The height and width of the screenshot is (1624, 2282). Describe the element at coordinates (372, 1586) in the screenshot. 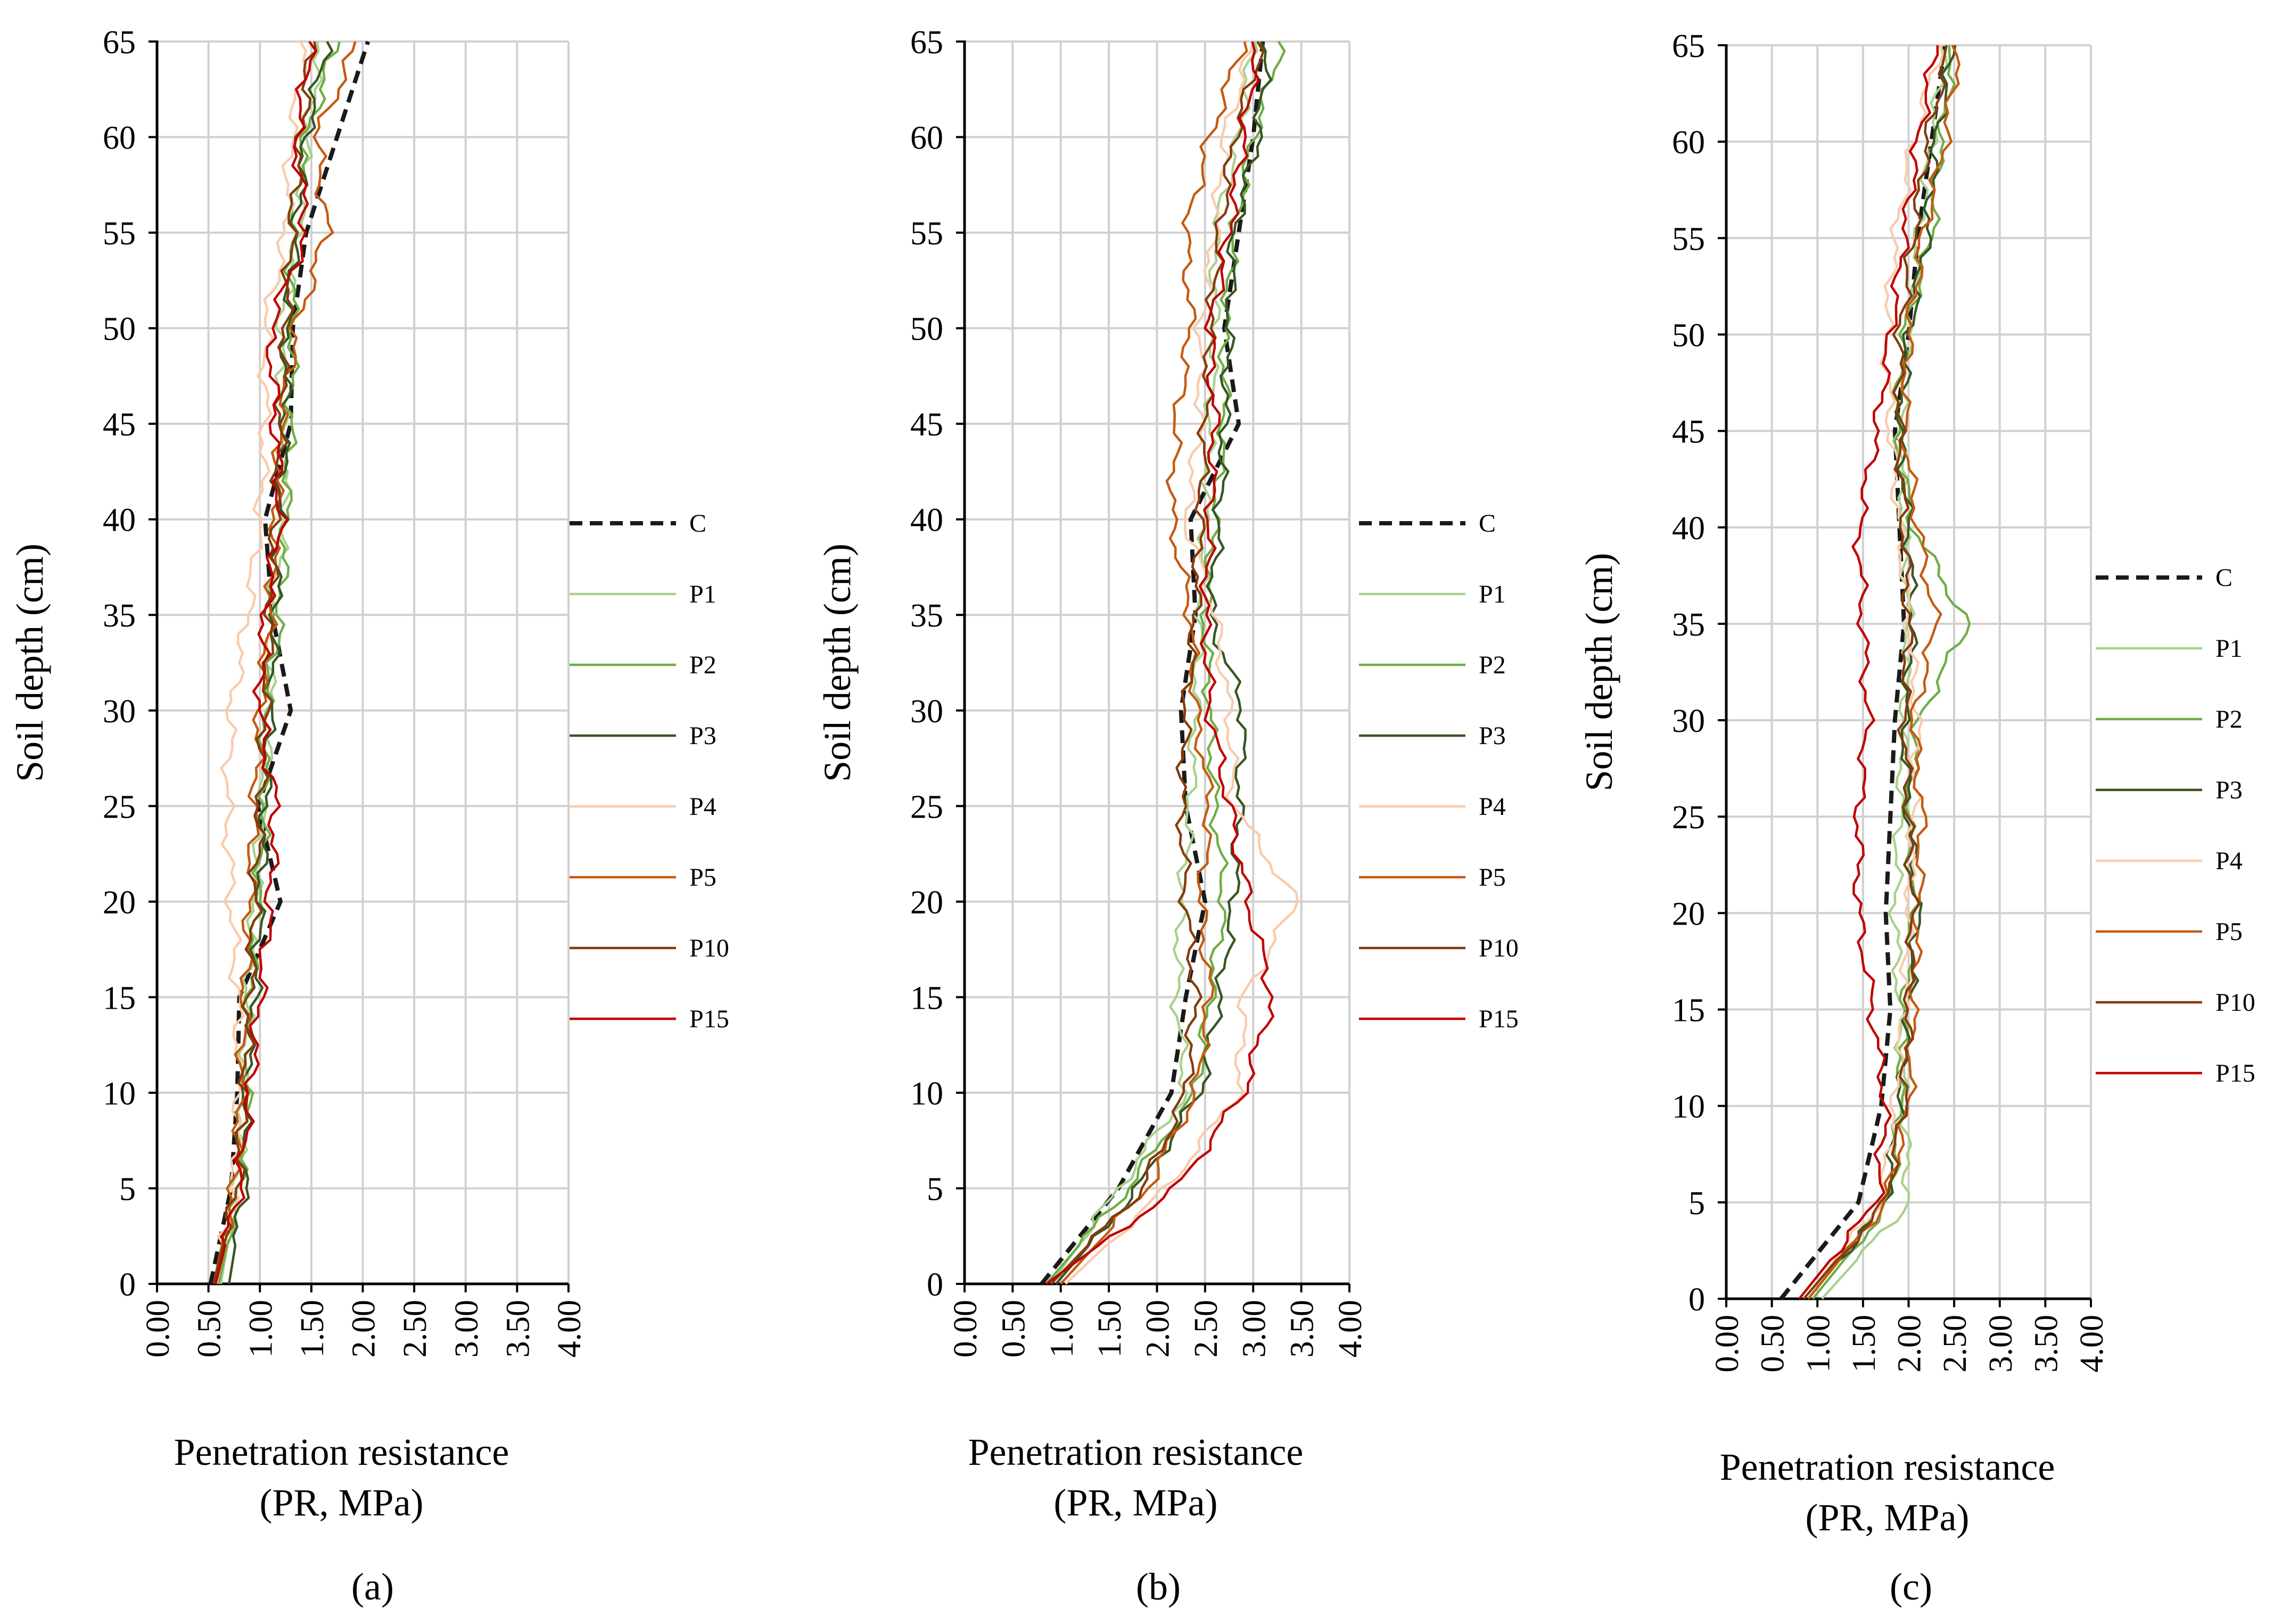

I see `panel-label: (a)` at that location.